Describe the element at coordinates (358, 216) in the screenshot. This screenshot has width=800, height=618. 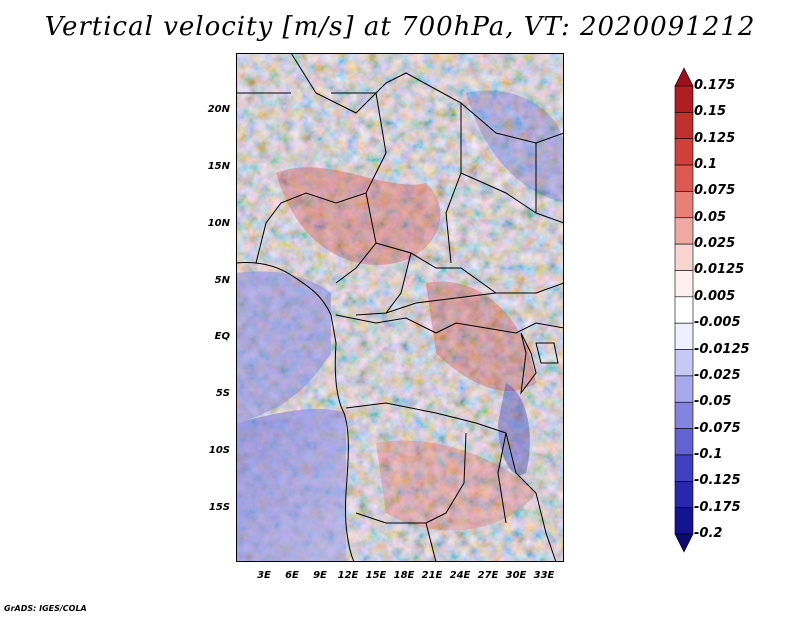
I see `warm-patch-north` at that location.